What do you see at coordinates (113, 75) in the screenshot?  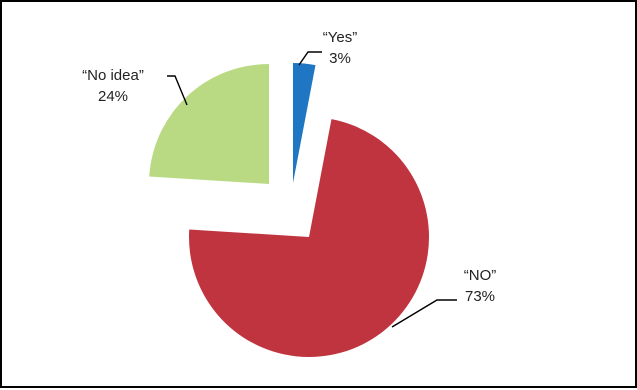 I see `slice-label: “No idea”` at bounding box center [113, 75].